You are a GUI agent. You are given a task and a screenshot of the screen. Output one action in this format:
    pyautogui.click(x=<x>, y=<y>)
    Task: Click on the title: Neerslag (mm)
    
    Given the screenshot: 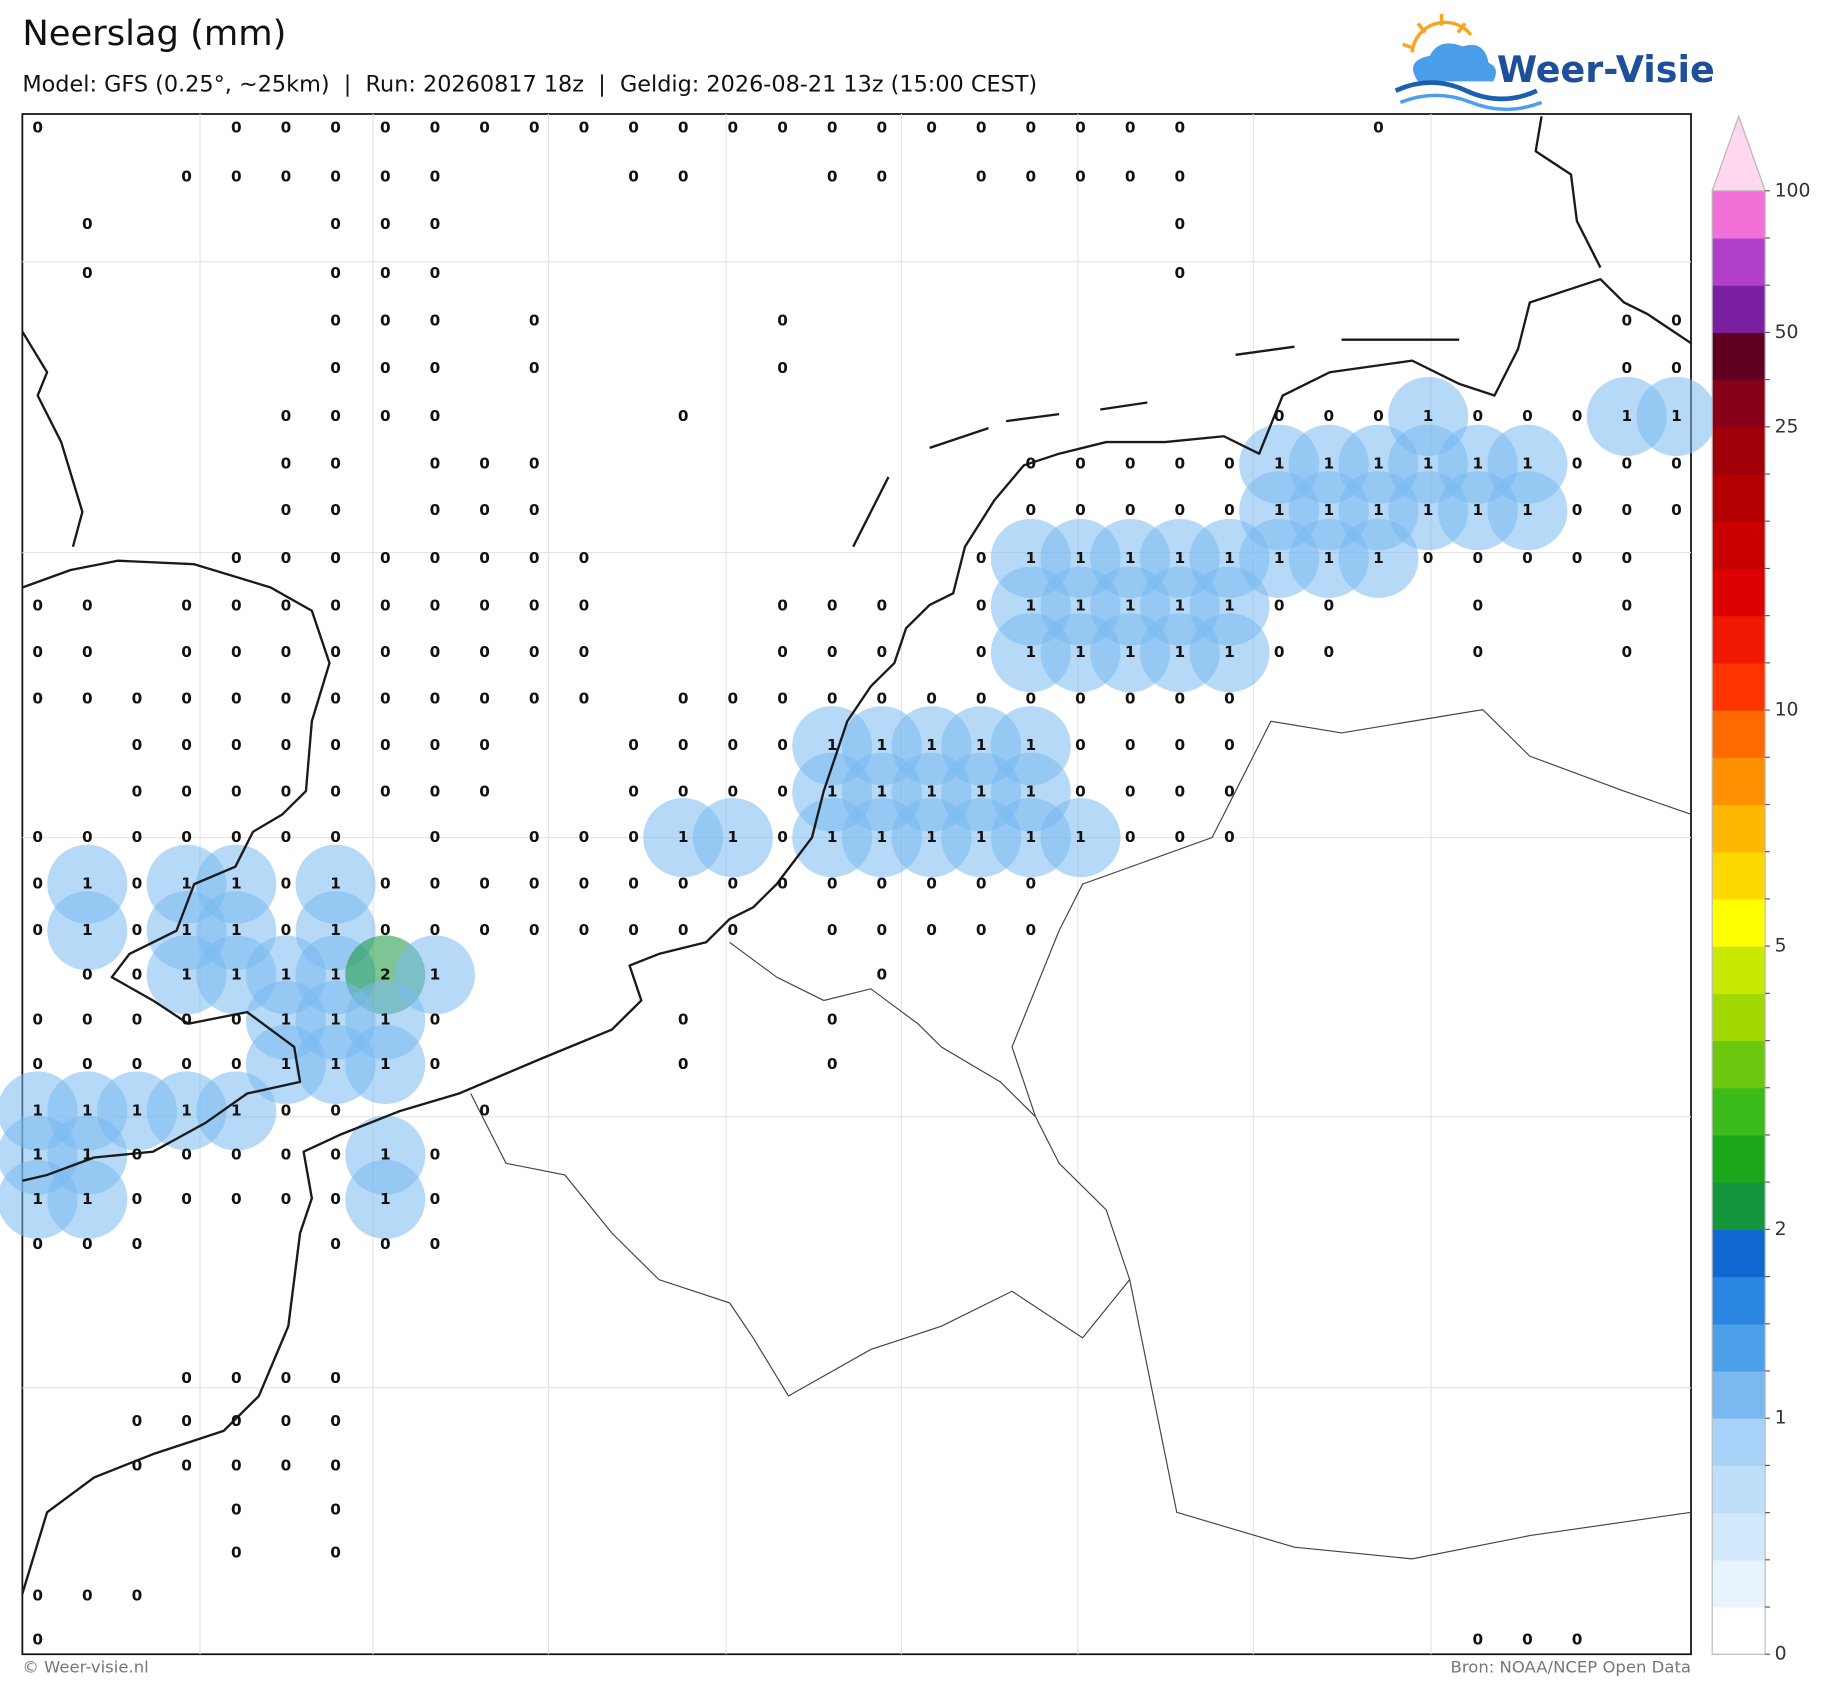 What is the action you would take?
    pyautogui.click(x=154, y=33)
    